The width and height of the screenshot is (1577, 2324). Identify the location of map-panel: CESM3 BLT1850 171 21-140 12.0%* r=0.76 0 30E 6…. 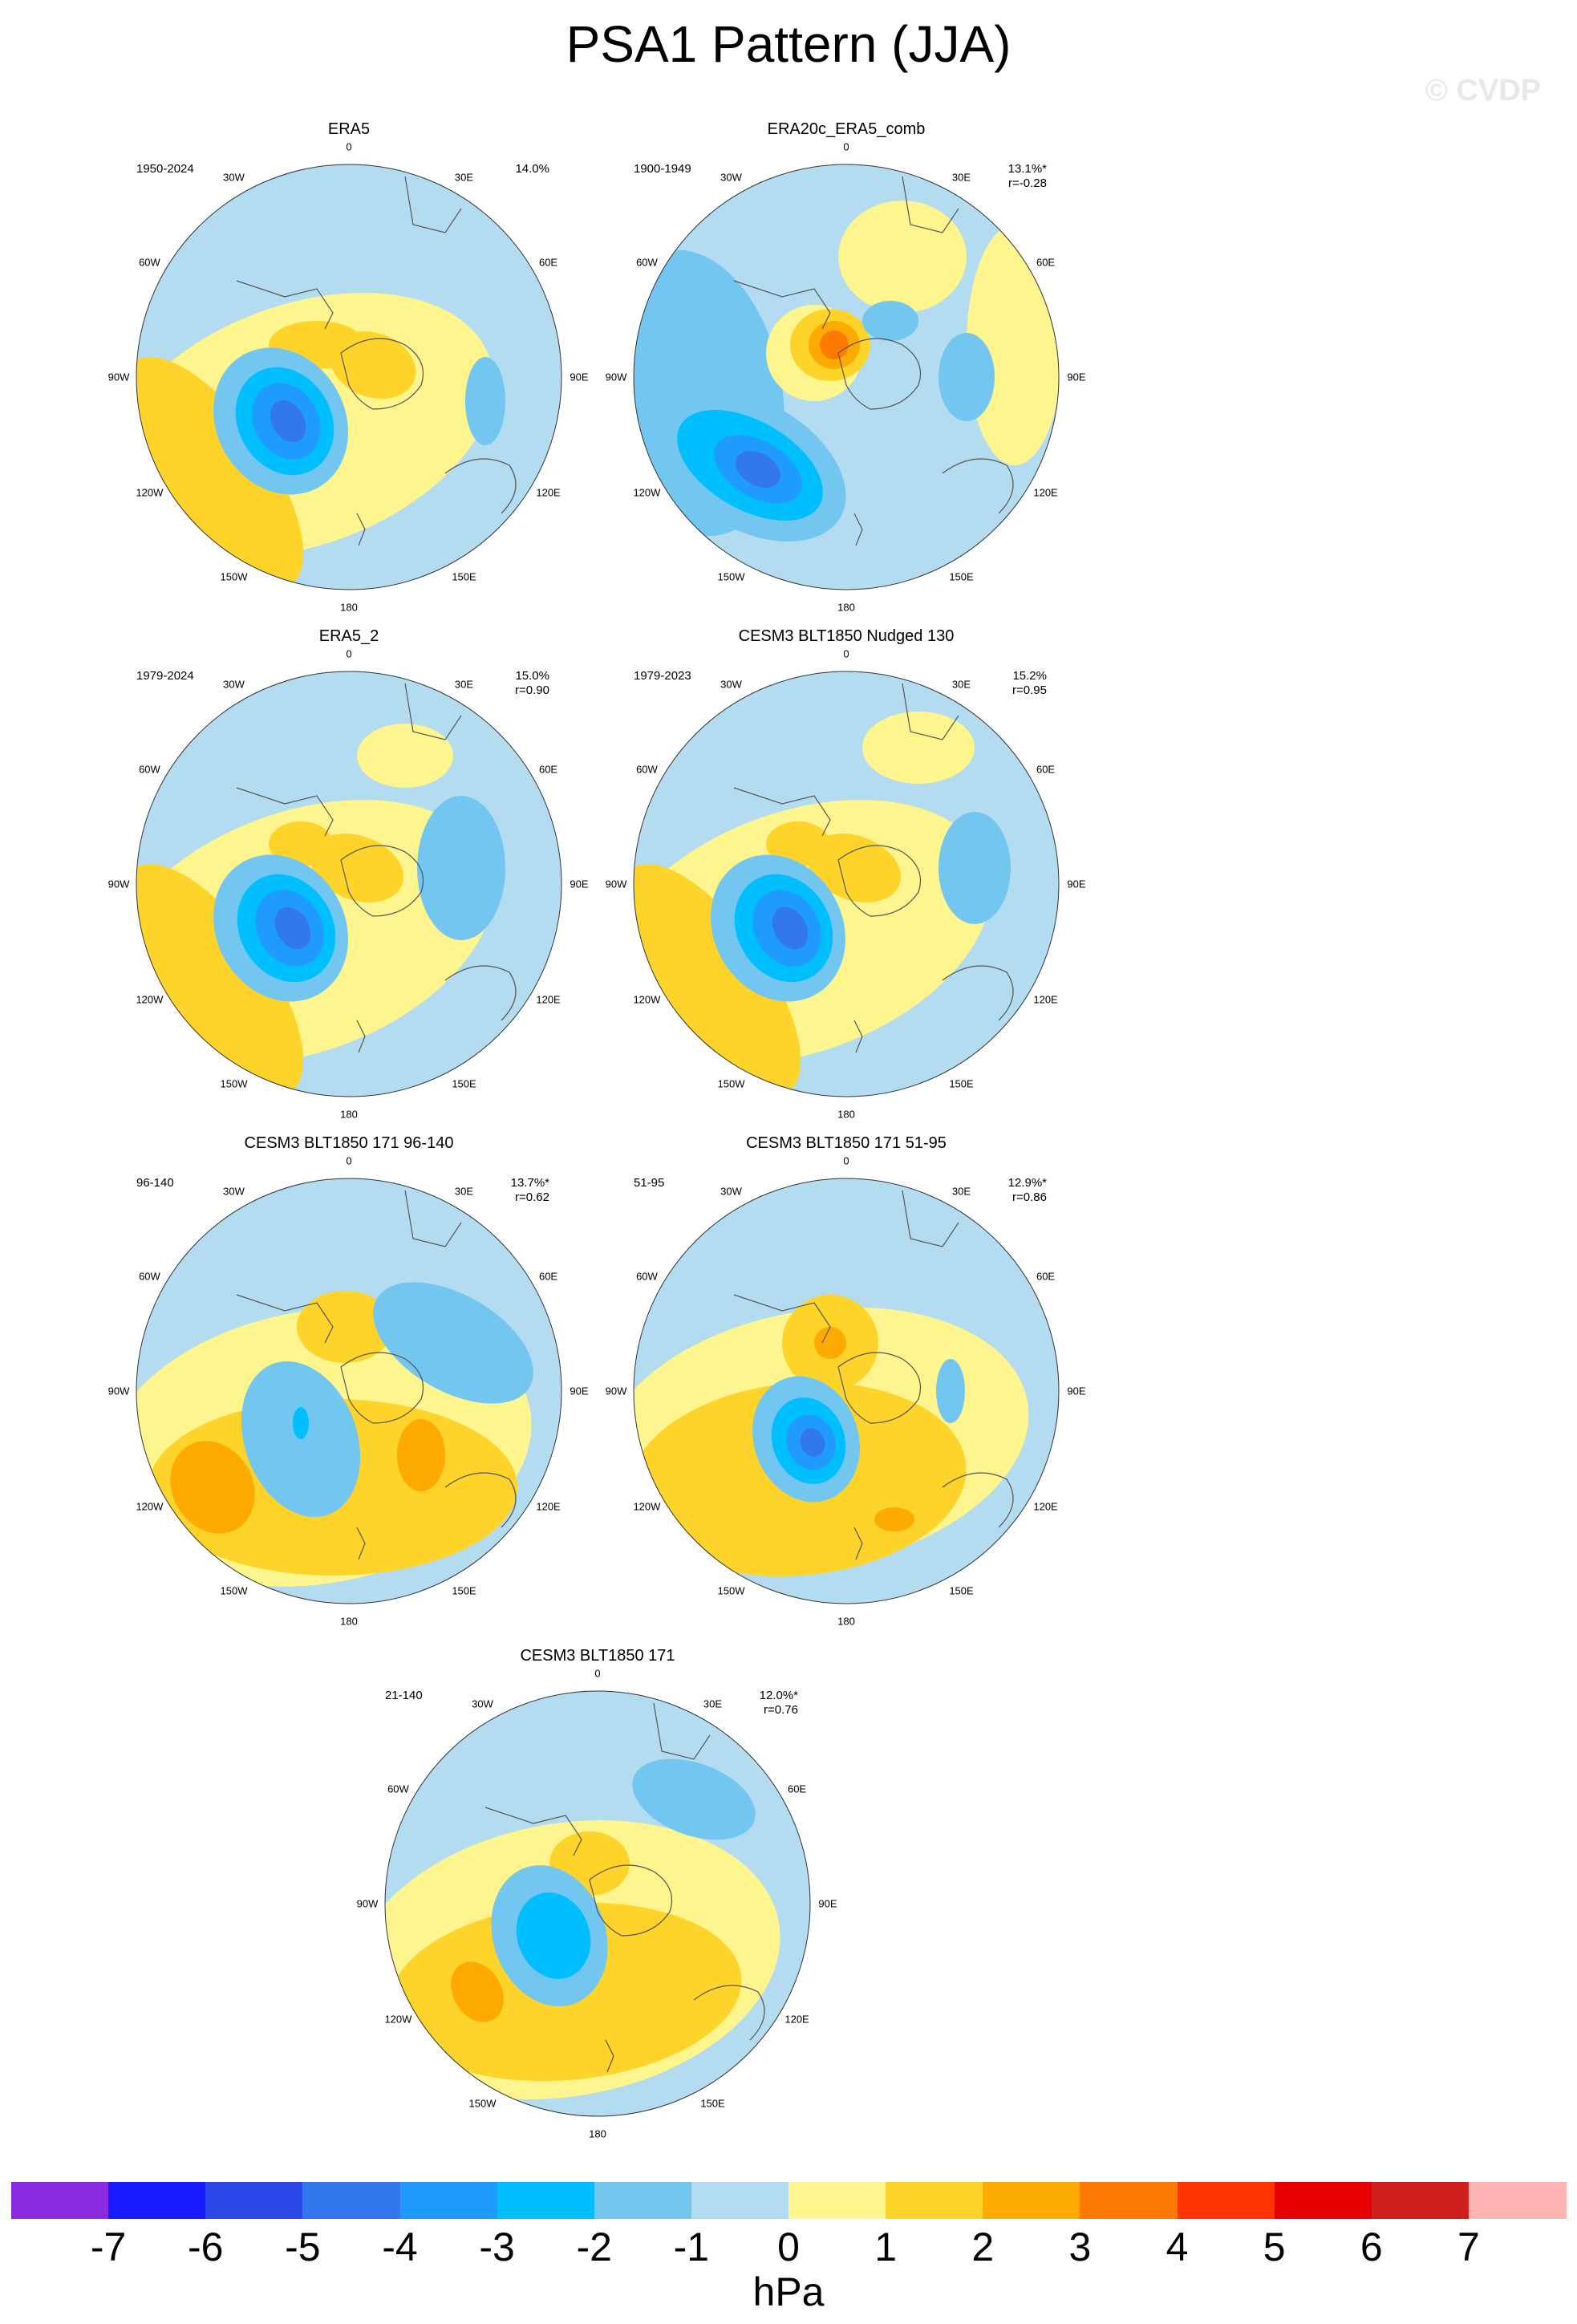
(690, 1895).